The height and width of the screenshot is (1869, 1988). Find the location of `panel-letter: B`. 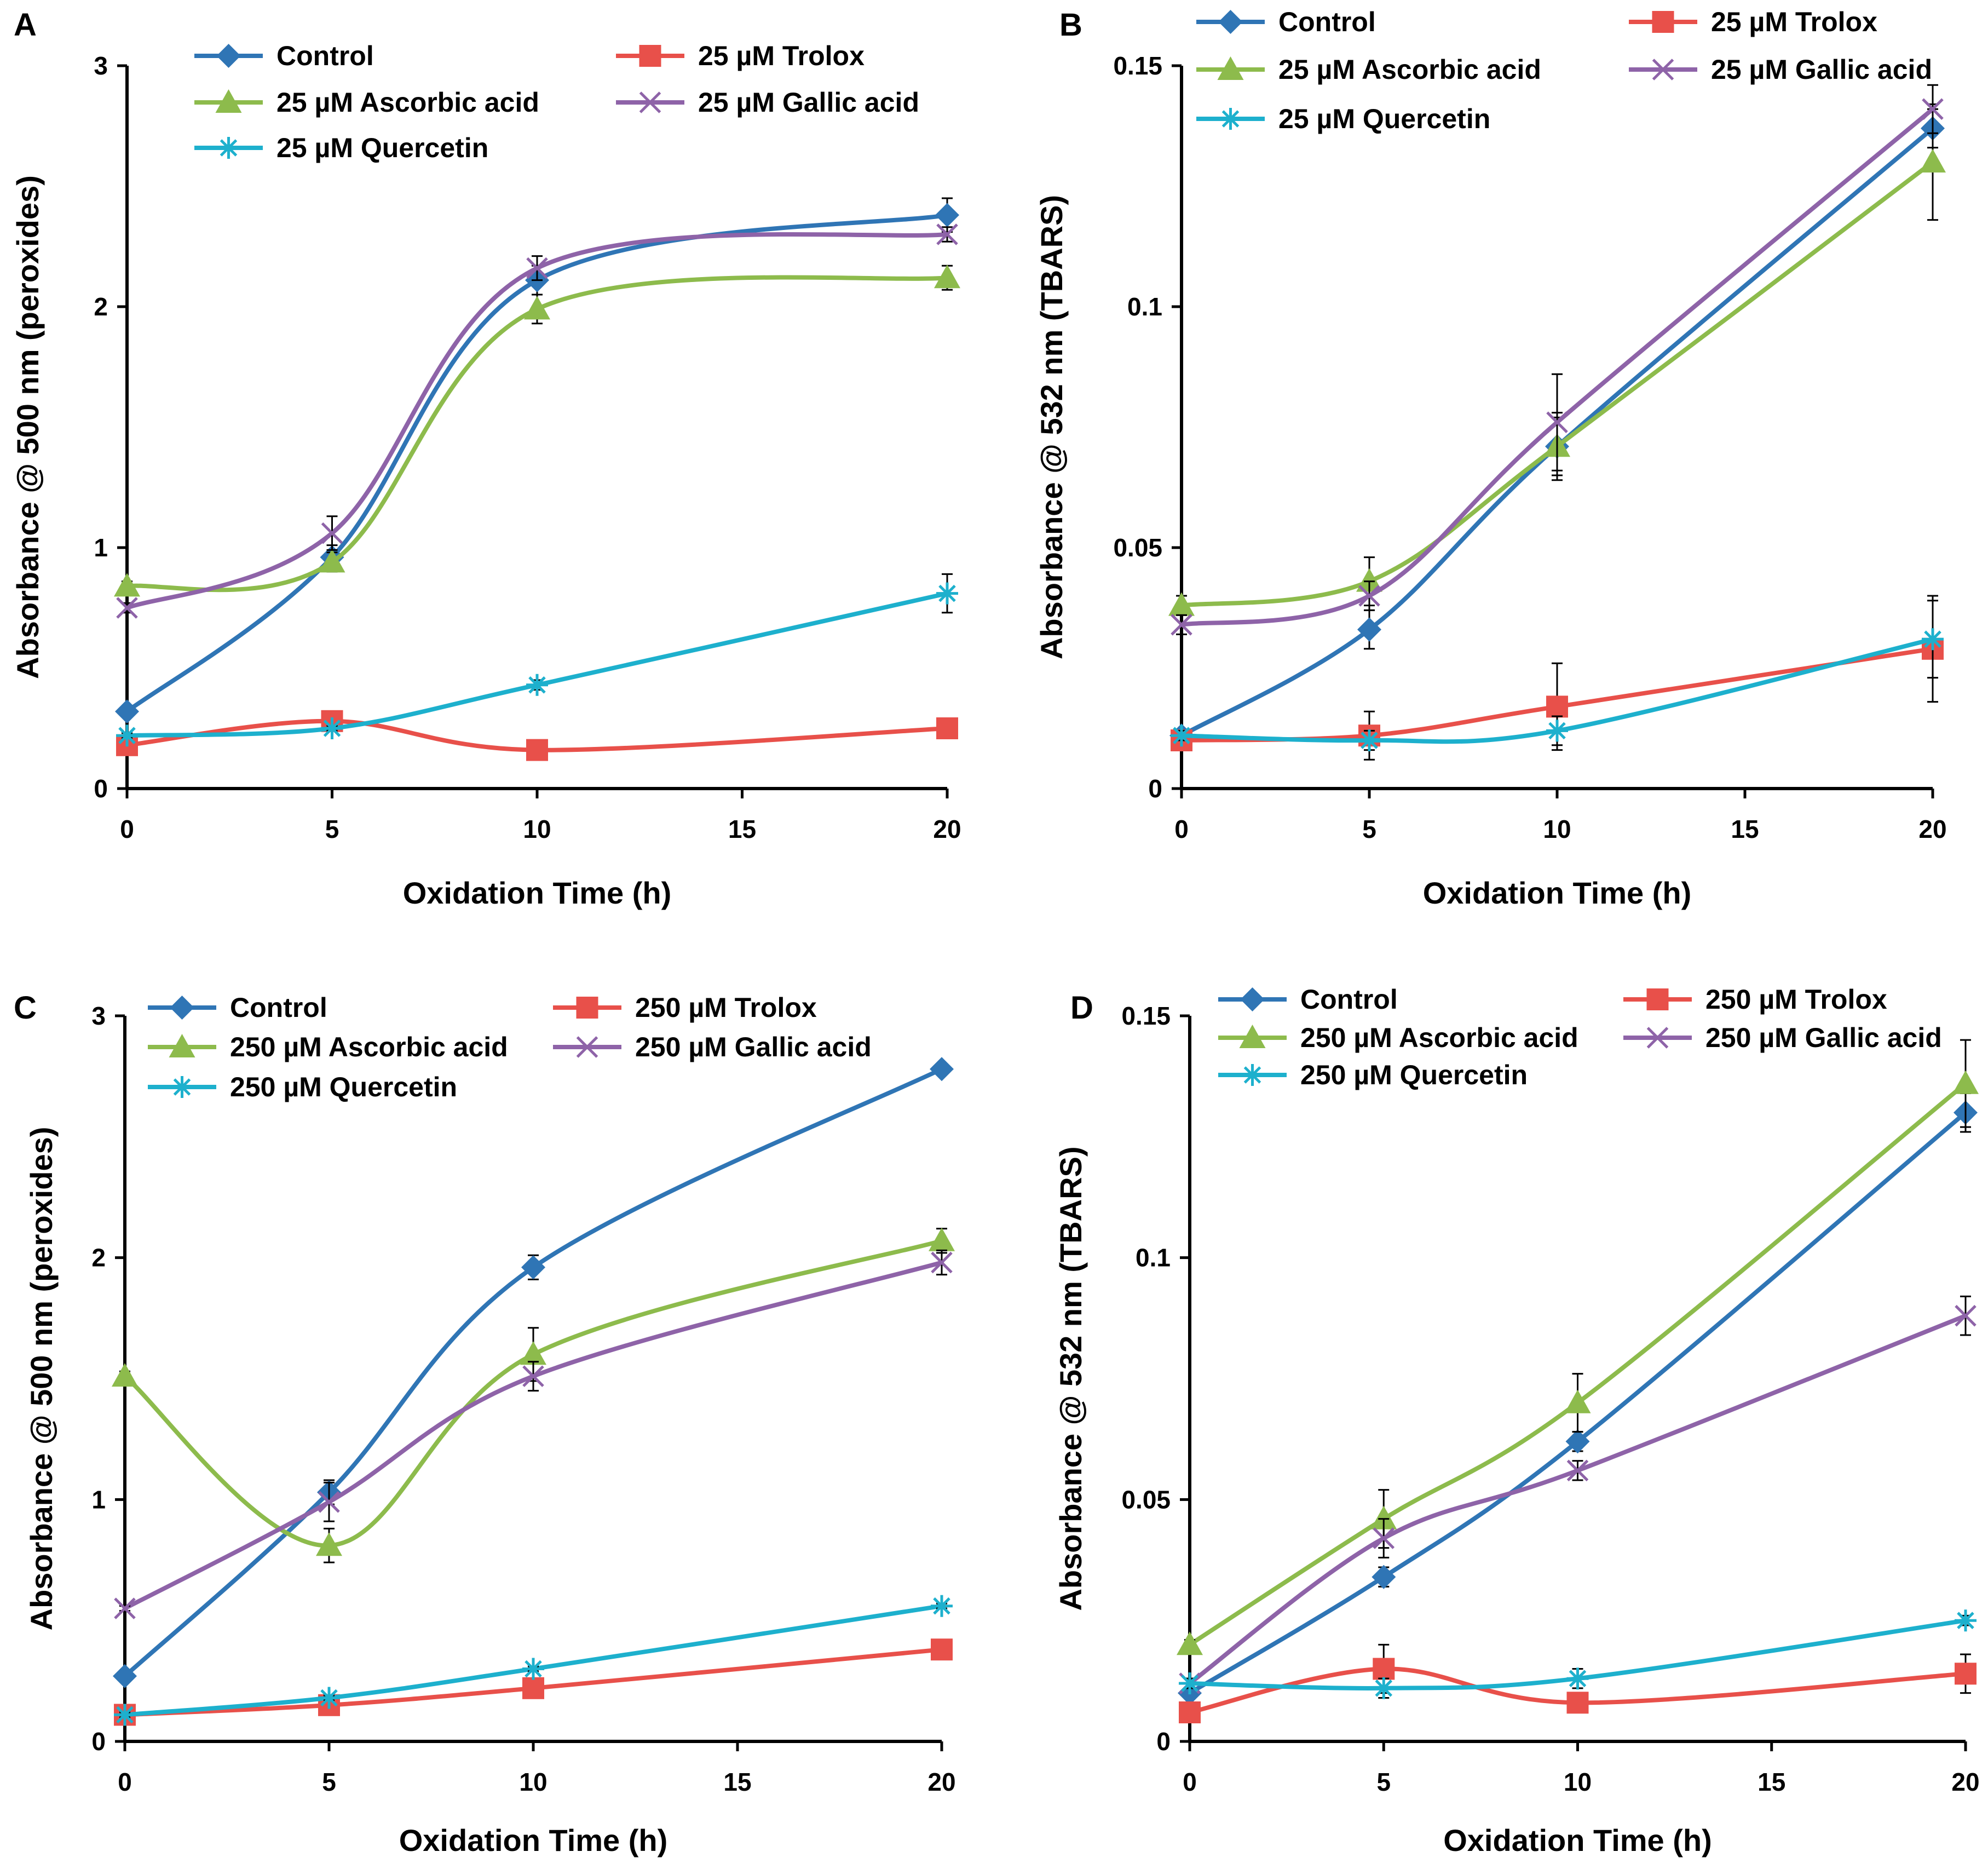

panel-letter: B is located at coordinates (1070, 25).